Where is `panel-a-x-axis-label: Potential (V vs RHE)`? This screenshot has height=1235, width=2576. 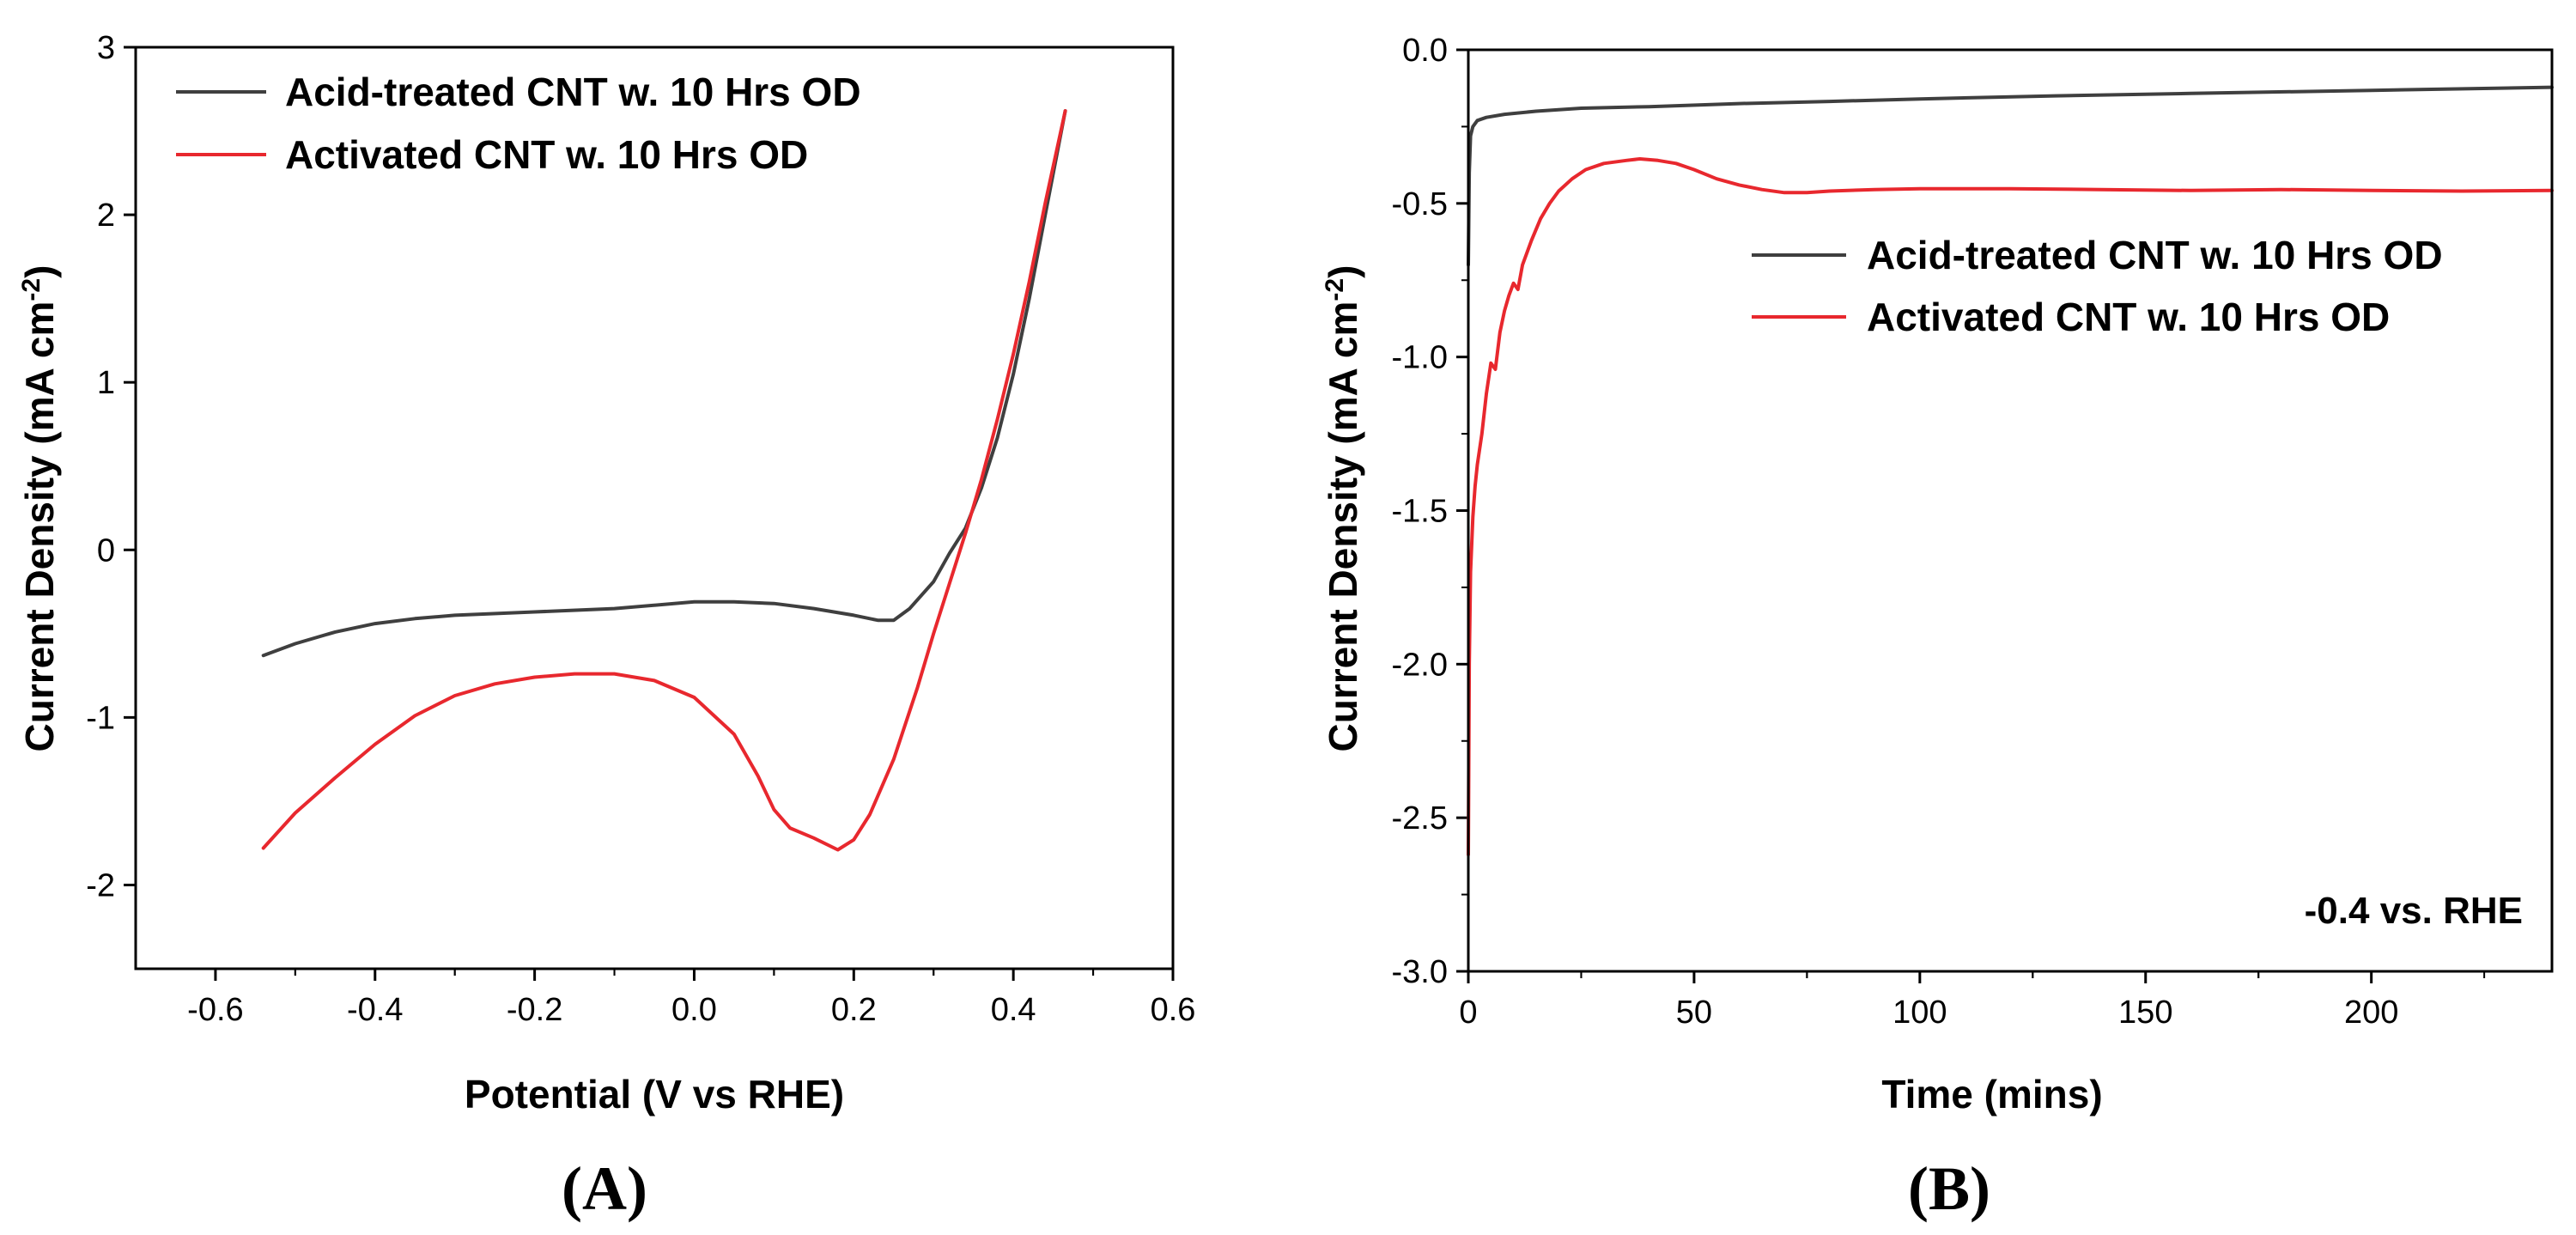
panel-a-x-axis-label: Potential (V vs RHE) is located at coordinates (654, 1094).